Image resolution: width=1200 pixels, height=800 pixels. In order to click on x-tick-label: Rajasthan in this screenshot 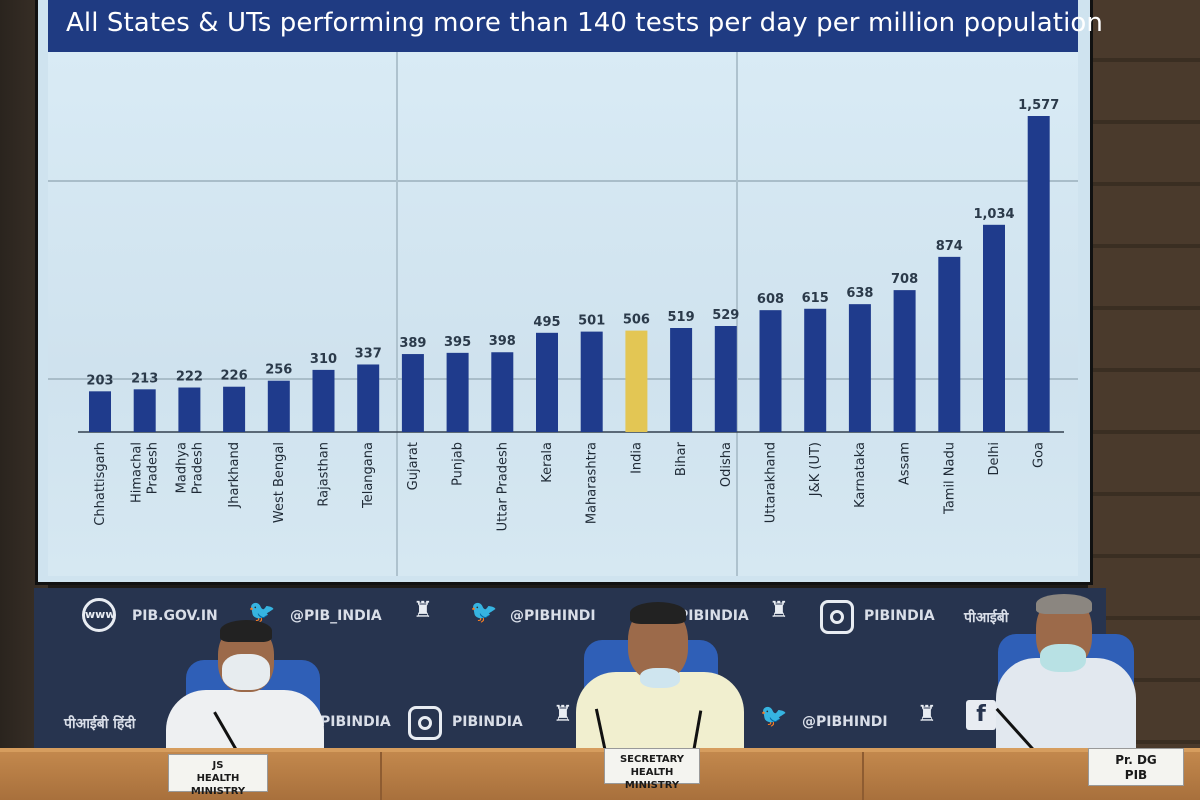, I will do `click(324, 474)`.